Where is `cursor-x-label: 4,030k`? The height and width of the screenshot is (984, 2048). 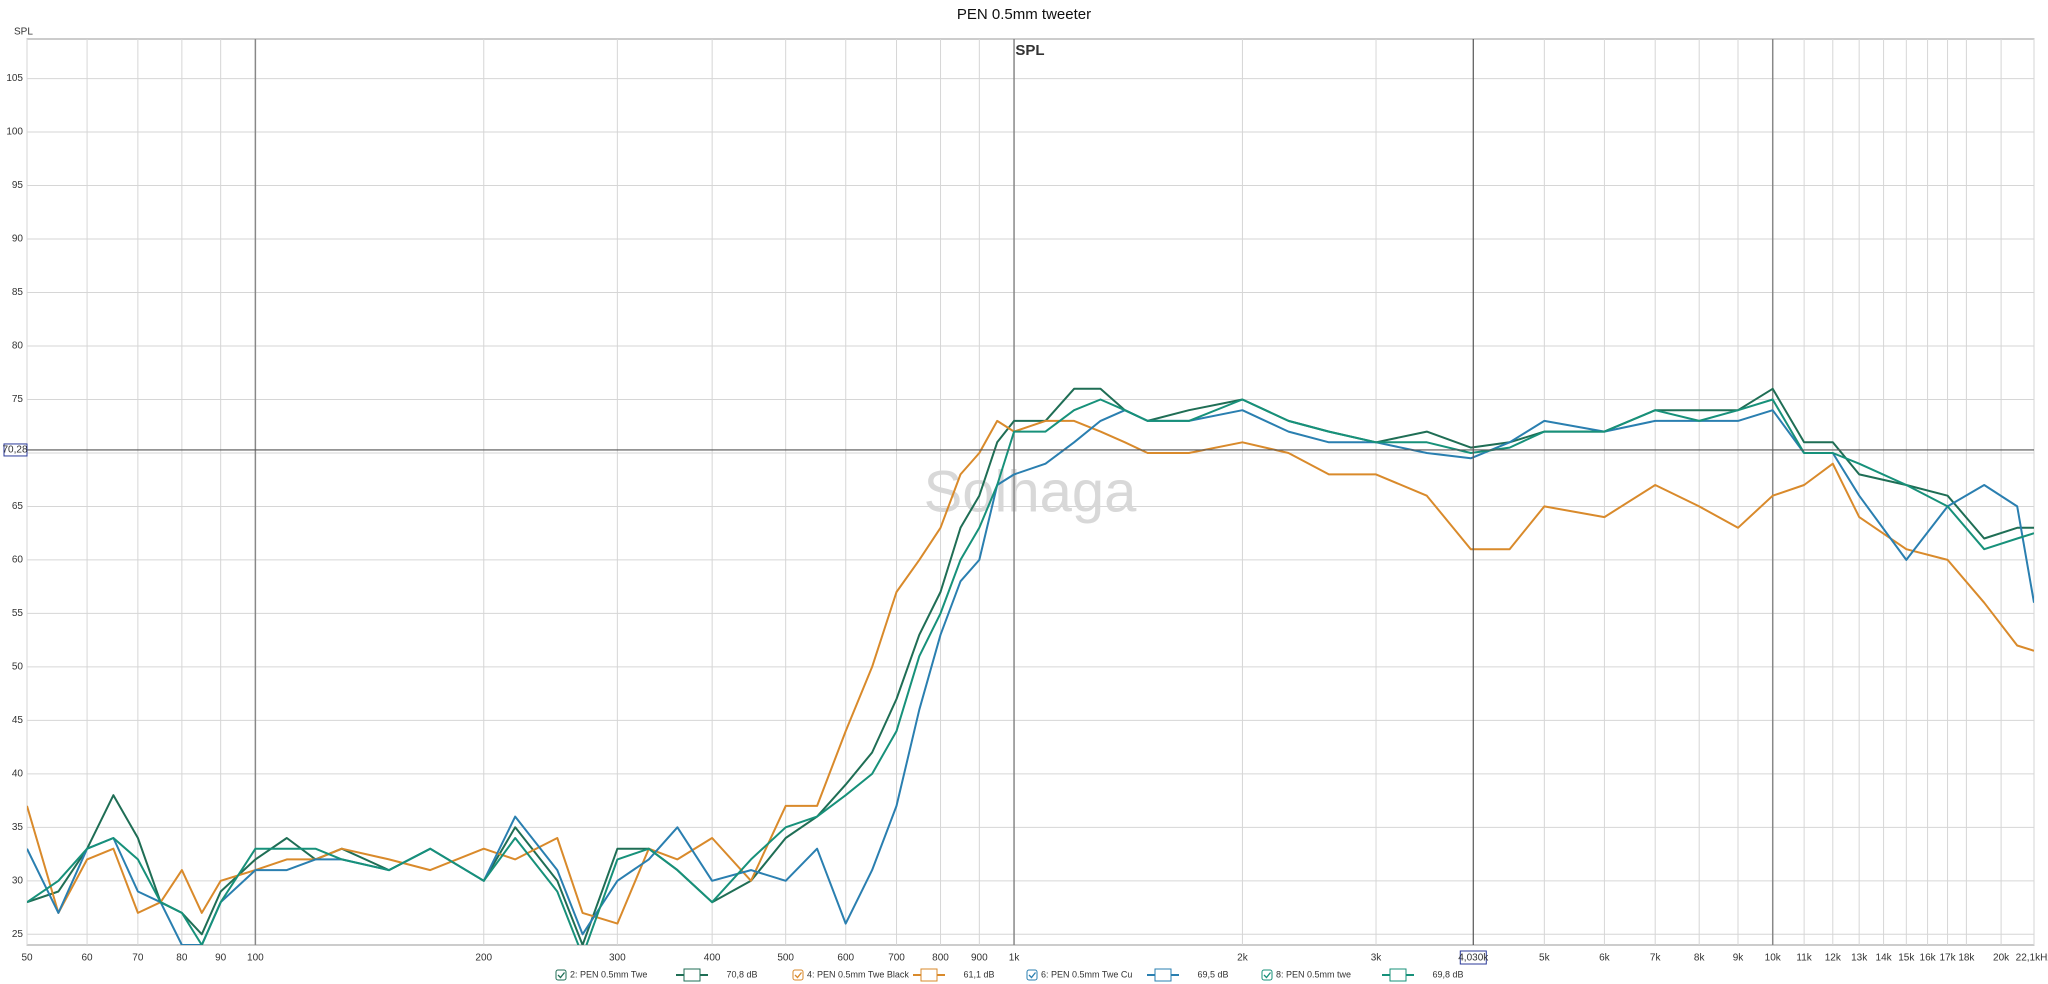
cursor-x-label: 4,030k is located at coordinates (1473, 958).